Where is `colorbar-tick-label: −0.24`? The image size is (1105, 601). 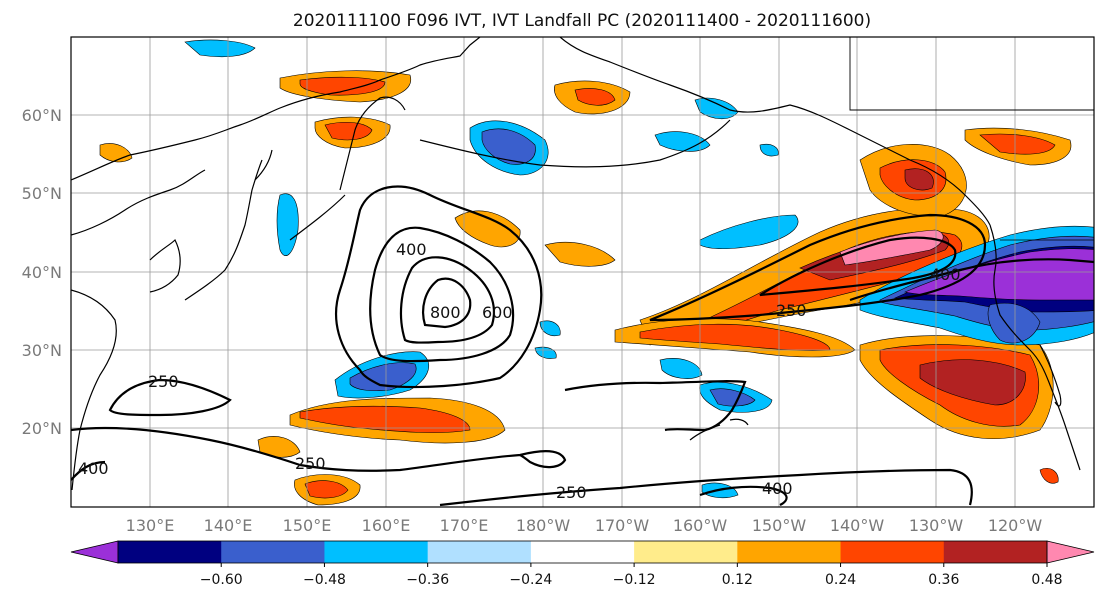
colorbar-tick-label: −0.24 is located at coordinates (530, 580).